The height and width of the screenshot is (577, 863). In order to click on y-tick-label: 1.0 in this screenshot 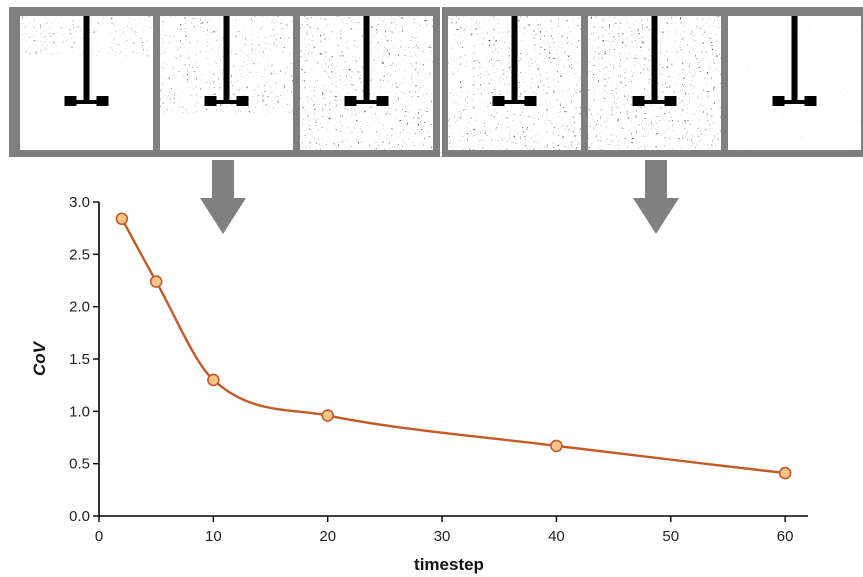, I will do `click(79, 411)`.